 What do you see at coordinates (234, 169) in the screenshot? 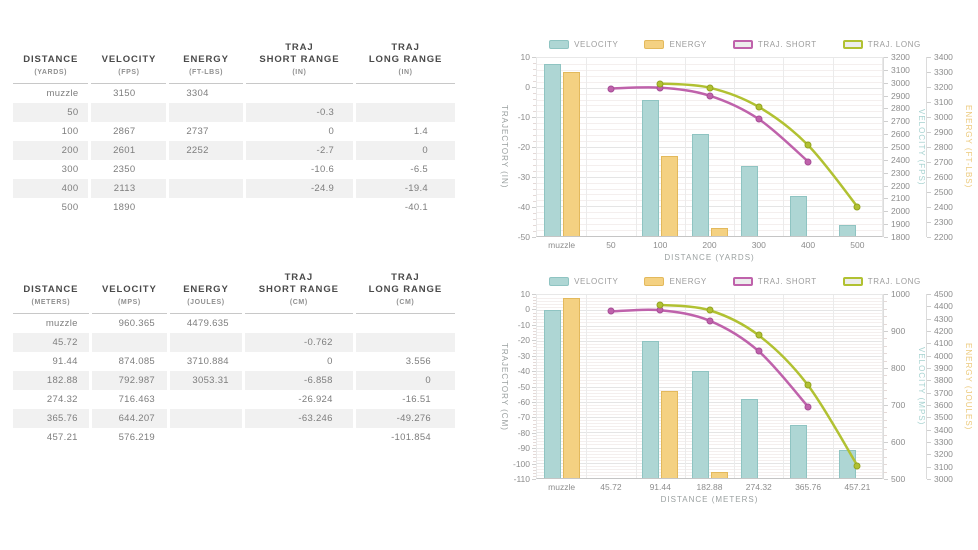
I see `table-row: 300 2350 -10.6 -6.5` at bounding box center [234, 169].